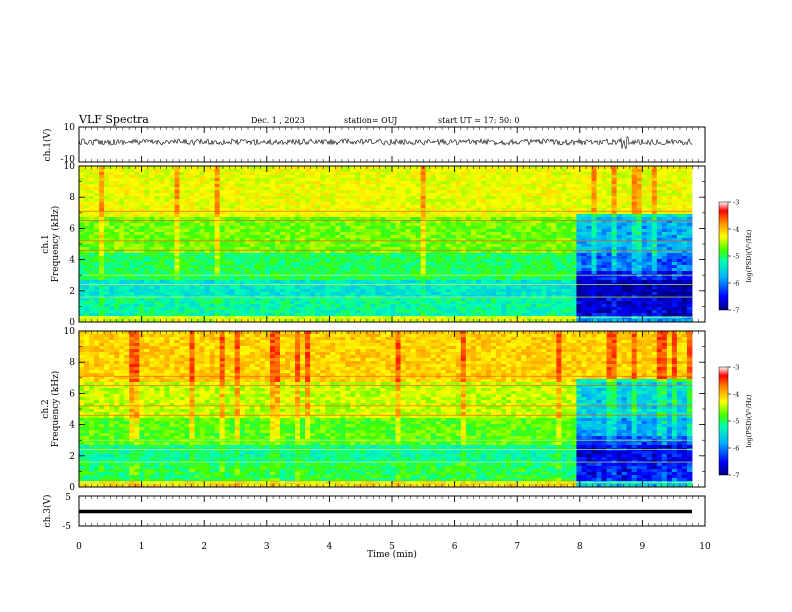  What do you see at coordinates (72, 261) in the screenshot?
I see `ch1-spec-ytick-4: 4` at bounding box center [72, 261].